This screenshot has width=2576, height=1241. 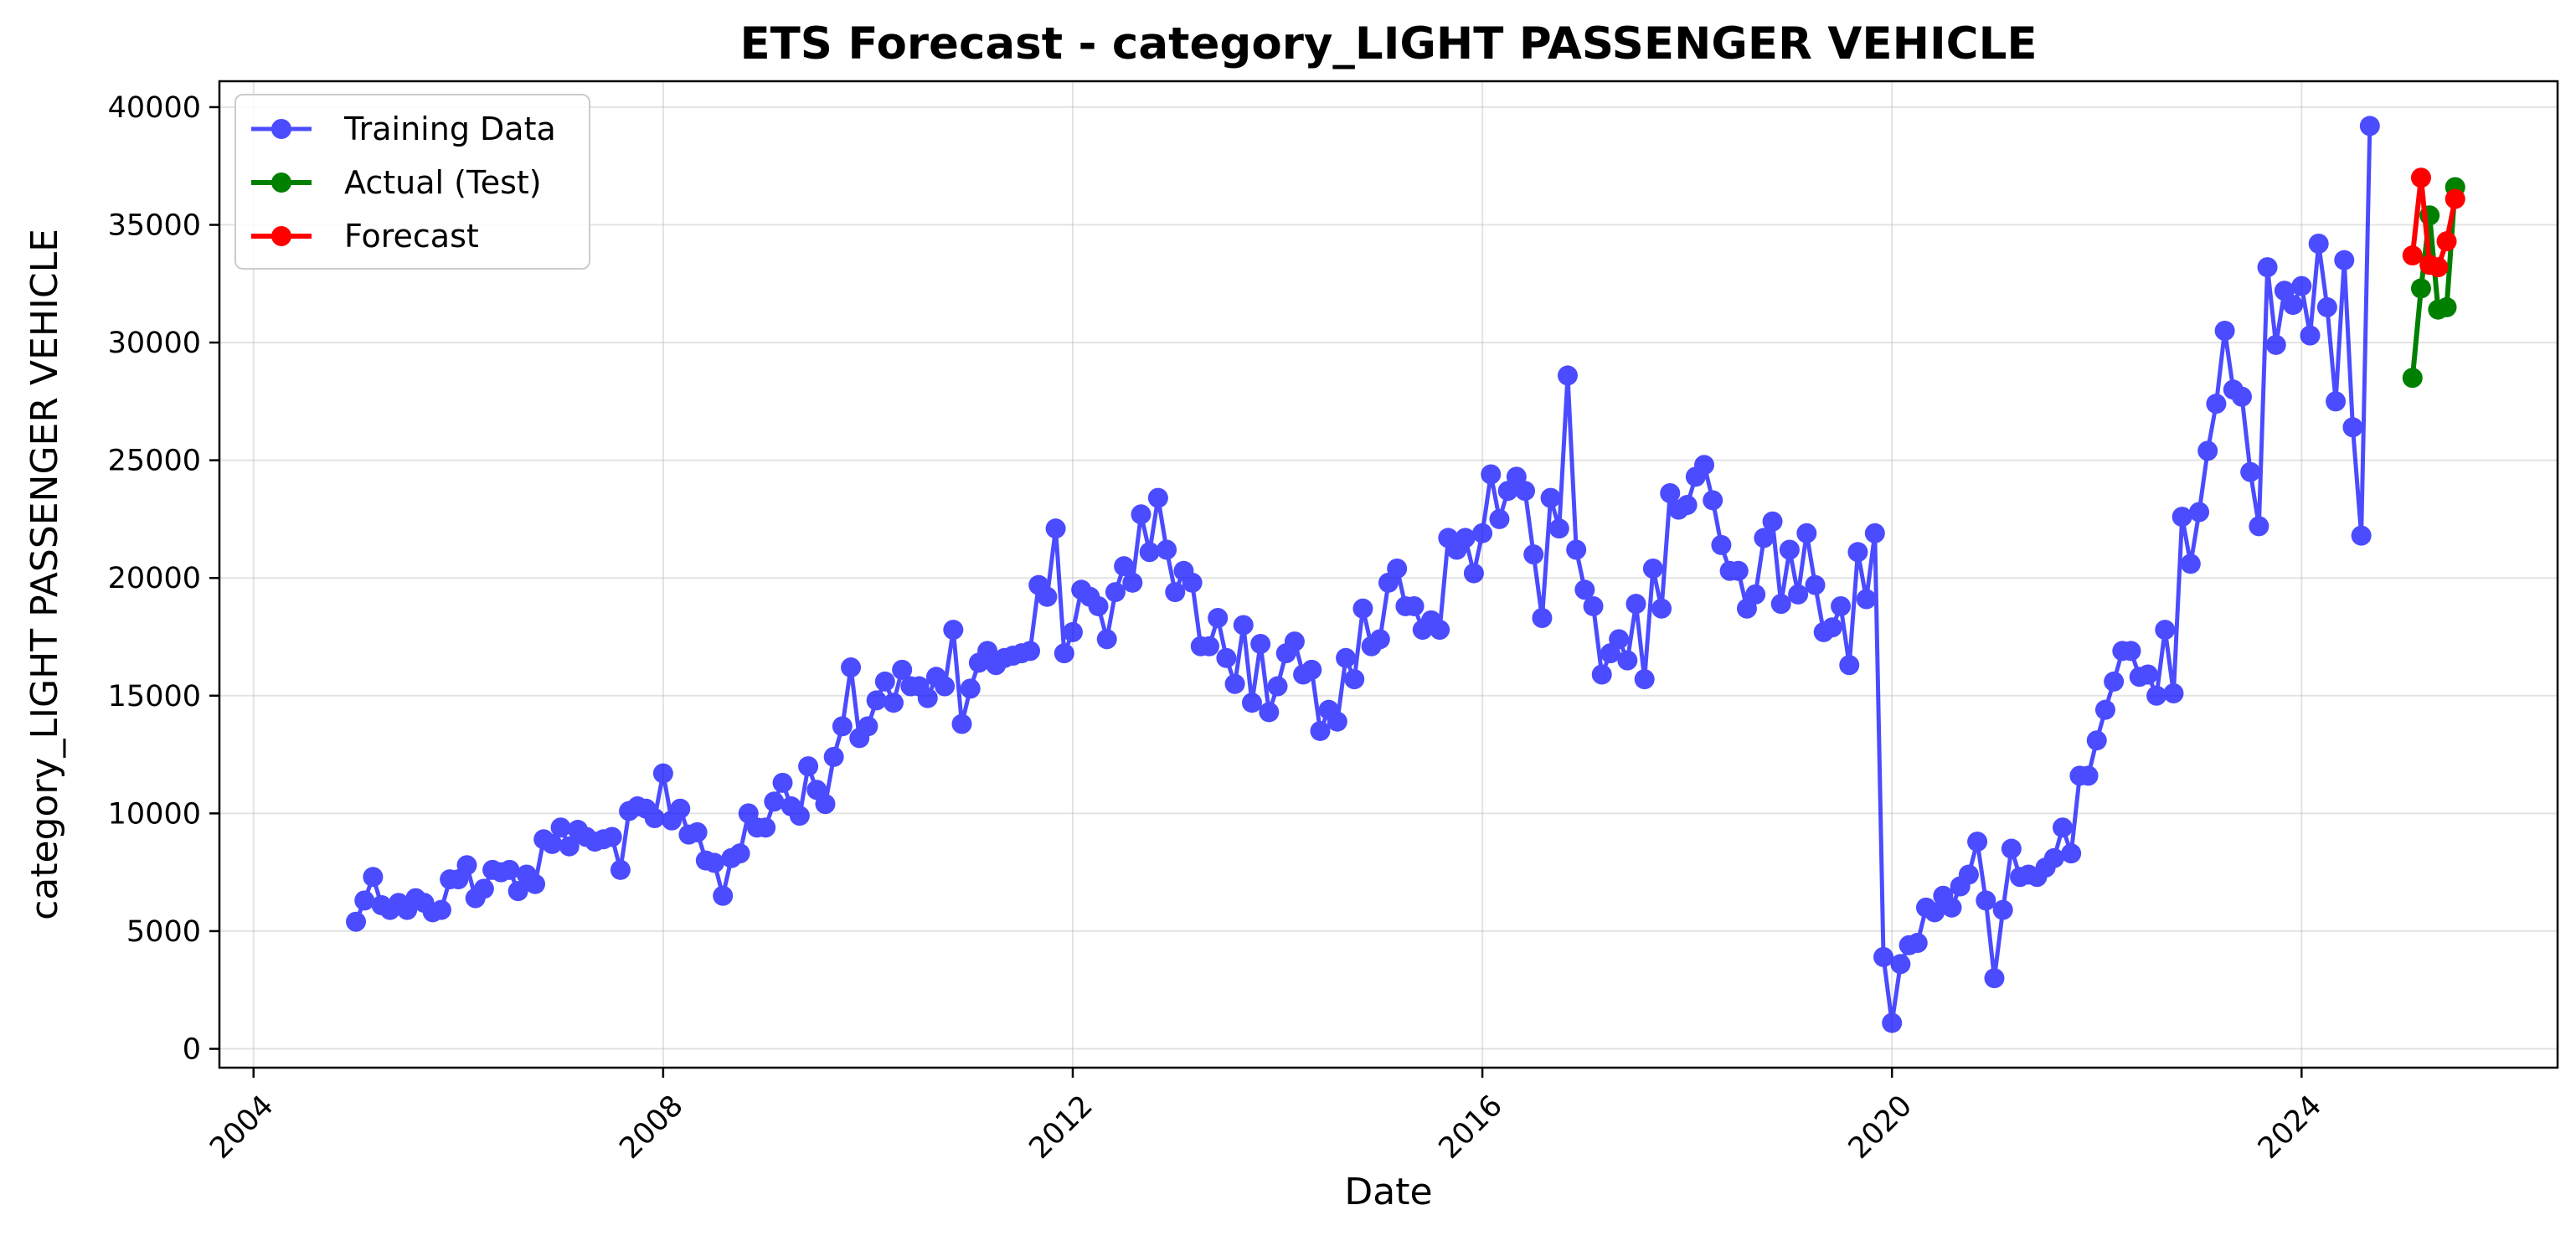 What do you see at coordinates (411, 237) in the screenshot?
I see `legend-label: Forecast` at bounding box center [411, 237].